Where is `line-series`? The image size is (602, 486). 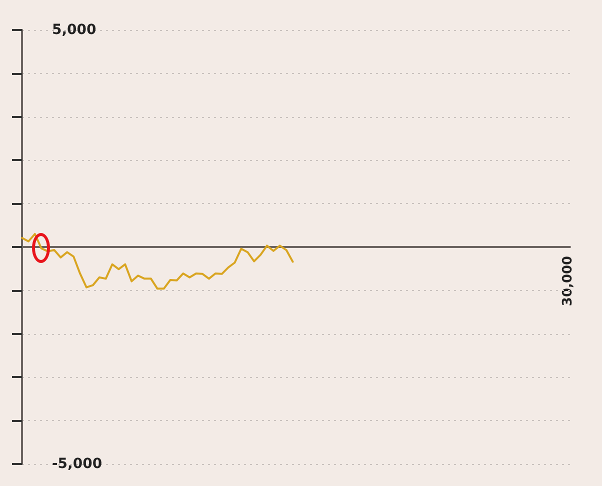
line-series is located at coordinates (157, 261).